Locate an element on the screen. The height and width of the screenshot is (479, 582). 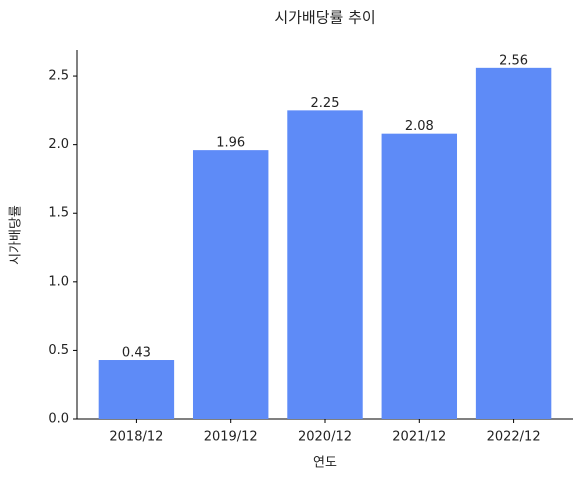
y-tick-label: 1.5 is located at coordinates (58, 213).